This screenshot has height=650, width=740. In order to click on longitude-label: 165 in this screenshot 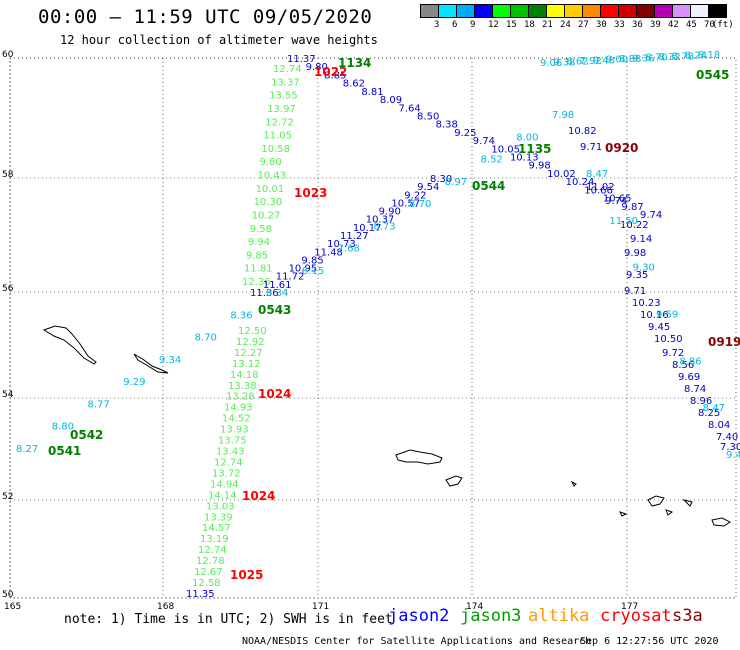, I will do `click(12, 607)`.